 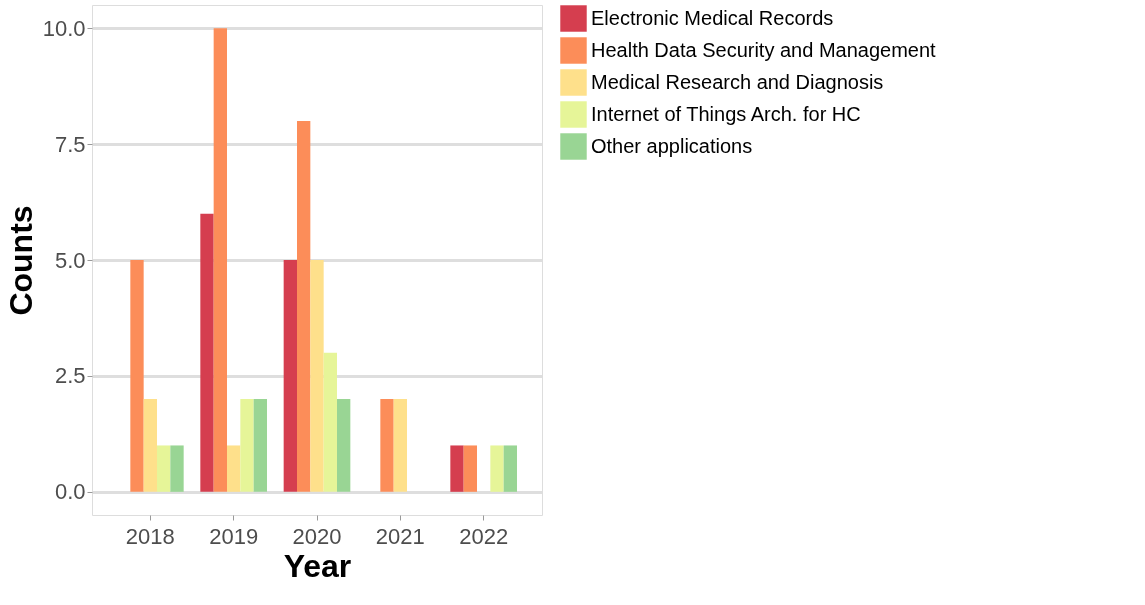 I want to click on legend-label: Electronic Medical Records, so click(x=712, y=17).